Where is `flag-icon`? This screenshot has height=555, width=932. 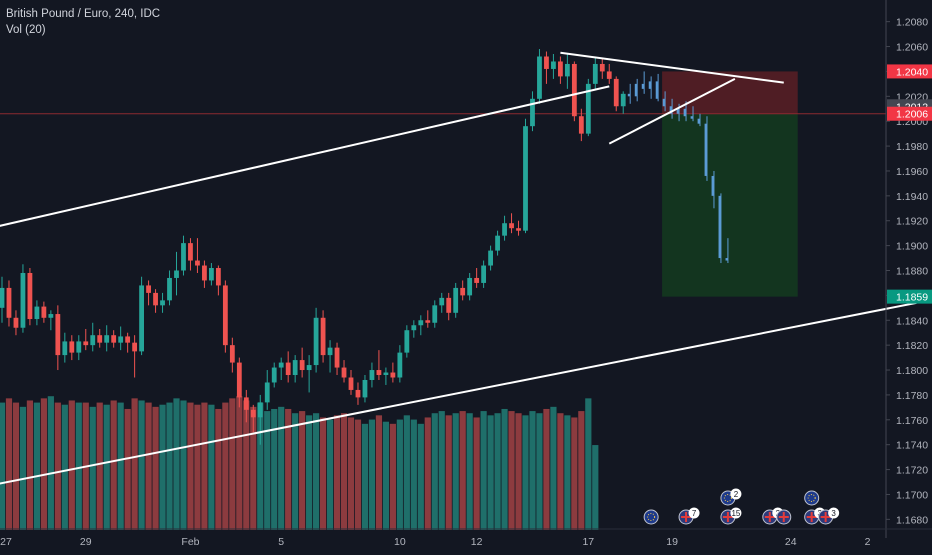 flag-icon is located at coordinates (651, 517).